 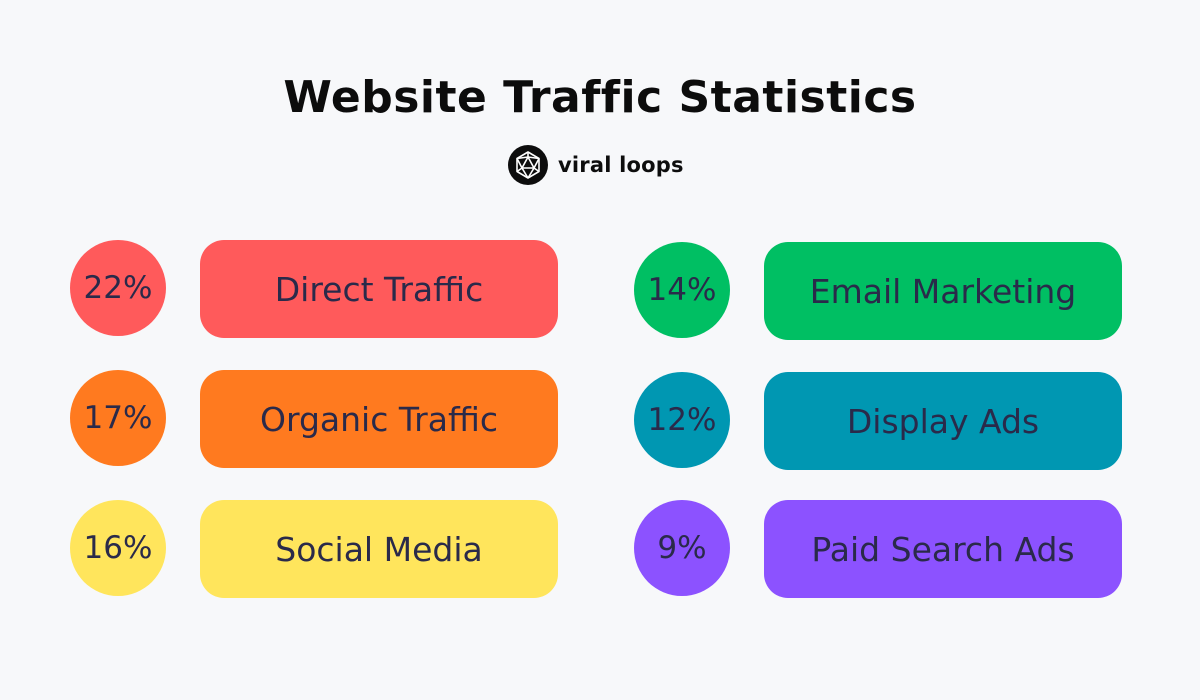 I want to click on category-label: Email Marketing, so click(x=943, y=291).